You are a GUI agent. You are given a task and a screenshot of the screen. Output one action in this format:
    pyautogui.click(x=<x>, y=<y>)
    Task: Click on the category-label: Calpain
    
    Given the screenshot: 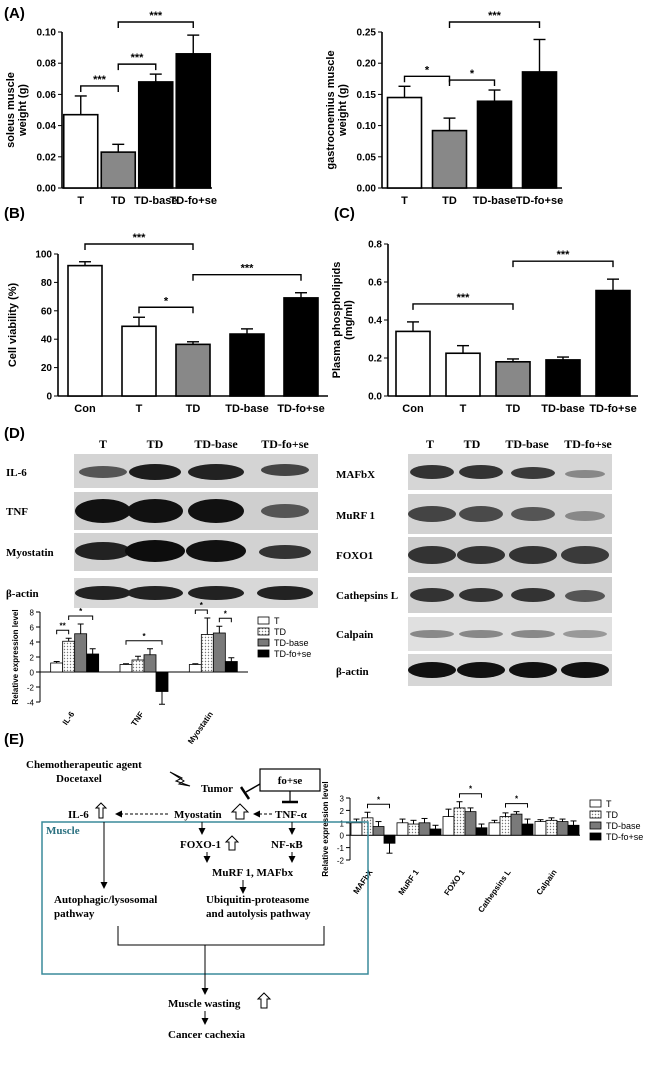 What is the action you would take?
    pyautogui.click(x=547, y=882)
    